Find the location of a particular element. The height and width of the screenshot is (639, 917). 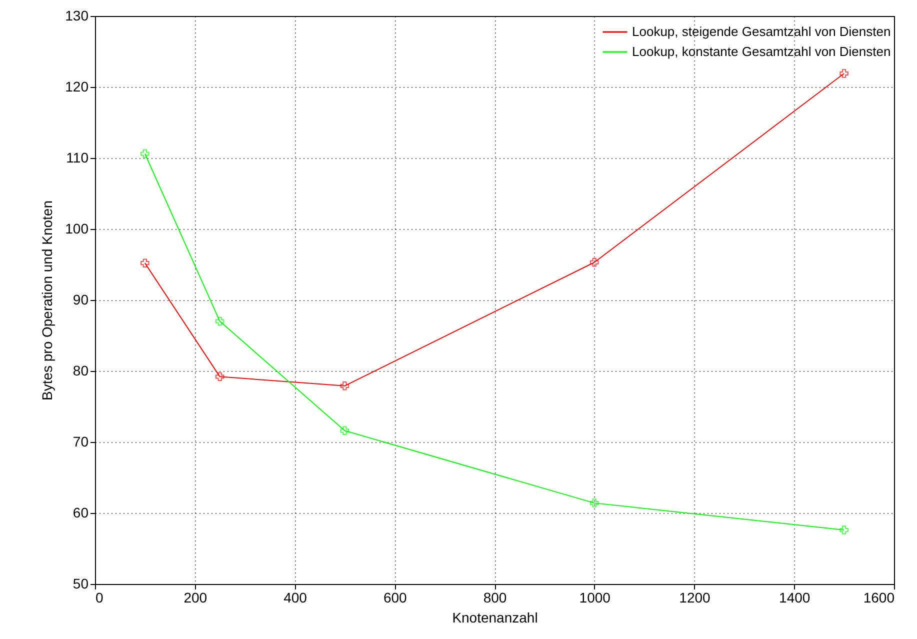

x-axis-title: Knotenanzahl is located at coordinates (495, 618).